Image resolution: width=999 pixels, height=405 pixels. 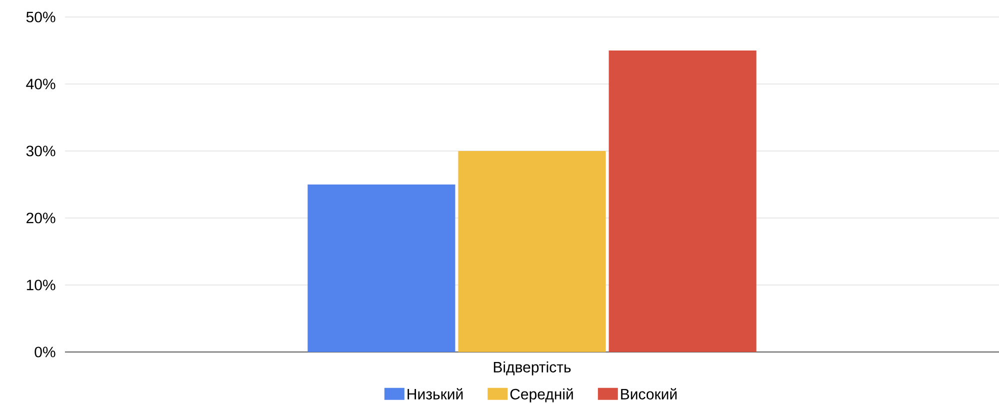 What do you see at coordinates (532, 368) in the screenshot?
I see `x-tick-label: Відвертість` at bounding box center [532, 368].